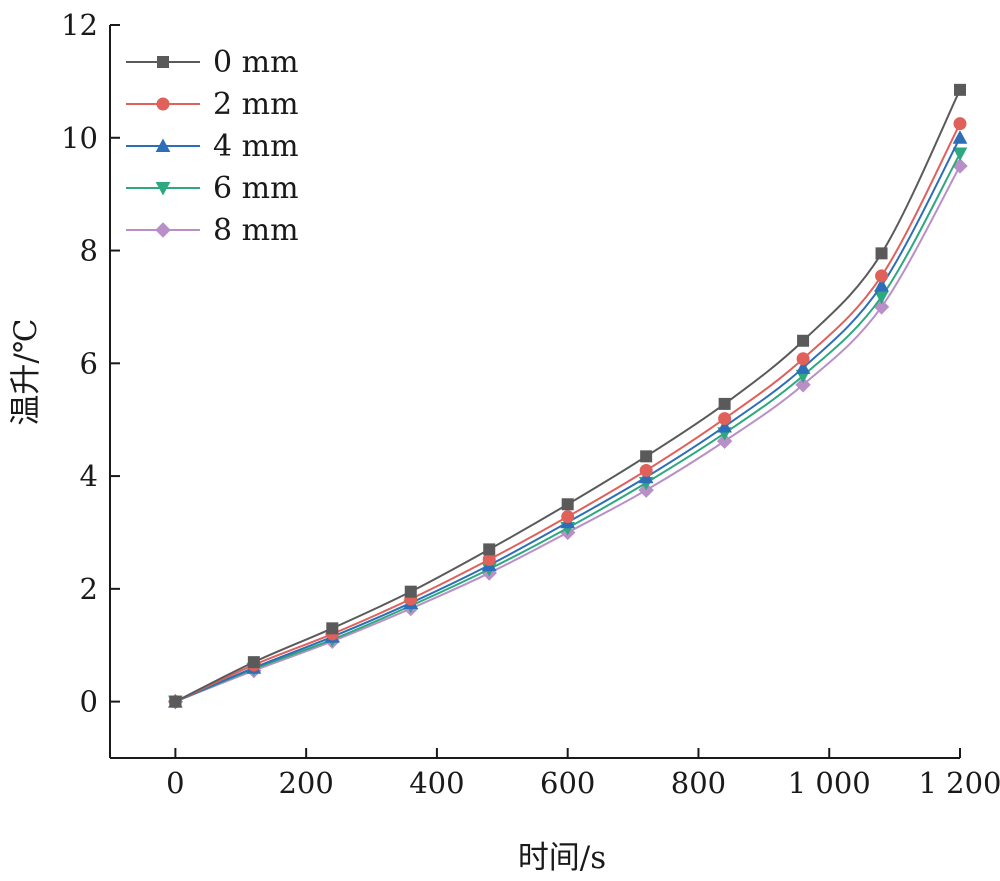 Image resolution: width=1000 pixels, height=881 pixels. I want to click on legend: 0 mm 2 mm 4 mm 6 mm 8 mm, so click(212, 146).